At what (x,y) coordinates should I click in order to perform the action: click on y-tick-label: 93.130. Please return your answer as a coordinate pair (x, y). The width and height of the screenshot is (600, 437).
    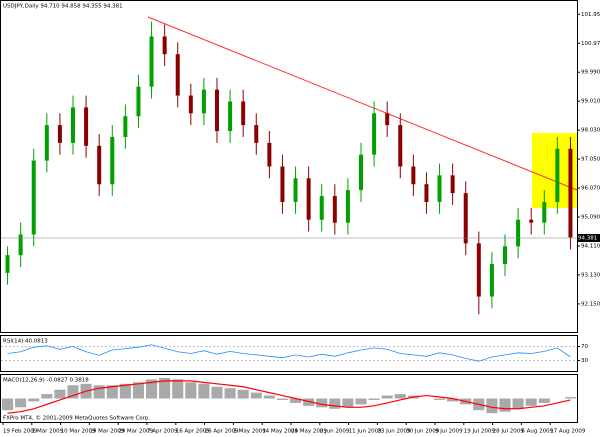
    Looking at the image, I should click on (590, 275).